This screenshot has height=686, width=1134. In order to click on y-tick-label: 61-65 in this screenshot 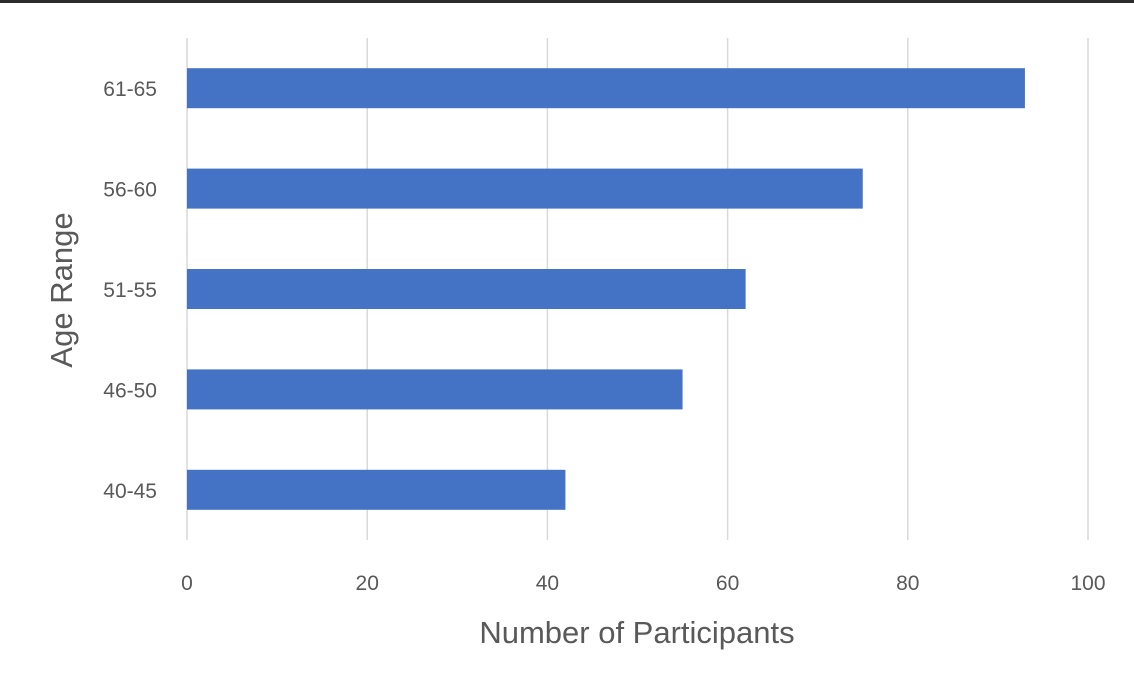, I will do `click(130, 89)`.